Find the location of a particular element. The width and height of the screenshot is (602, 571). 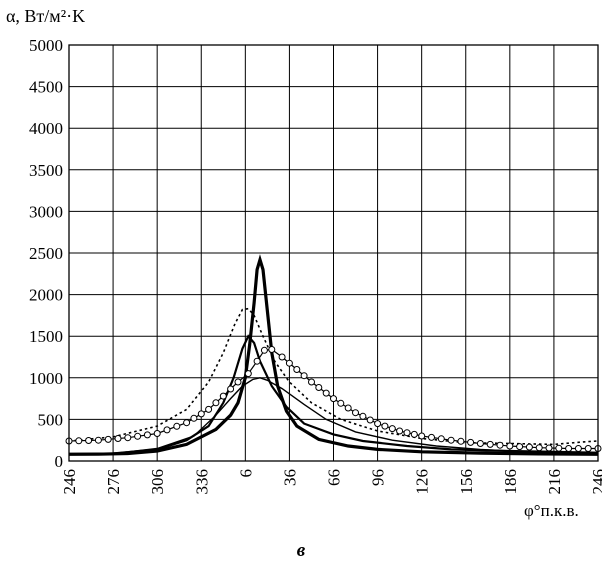

y-tick-label: 4500 is located at coordinates (46, 87).